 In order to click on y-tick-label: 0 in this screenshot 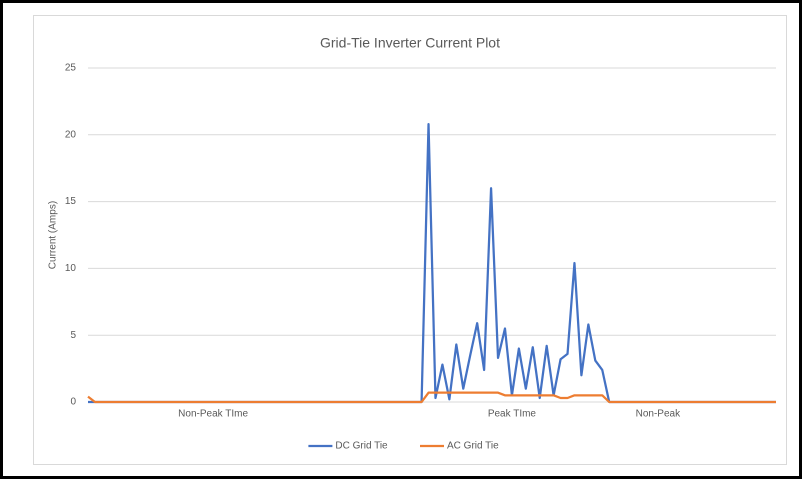, I will do `click(73, 402)`.